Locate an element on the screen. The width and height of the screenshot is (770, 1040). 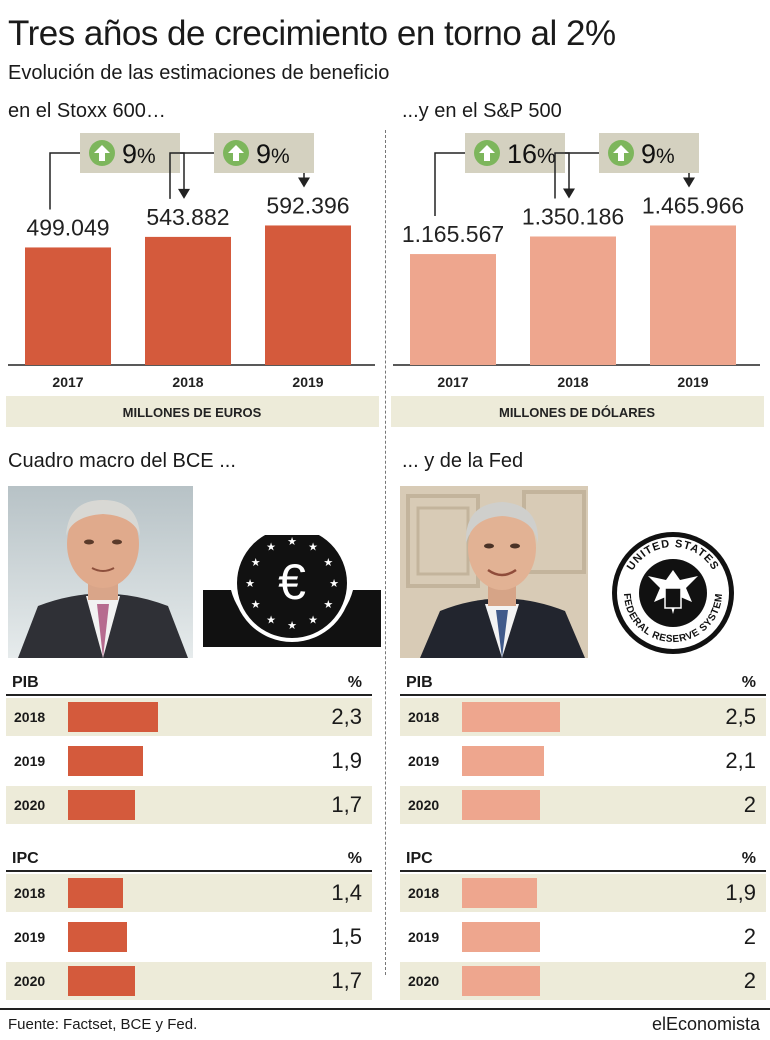
euro-emblem-icon: ★ ★ ★ ★ ★ ★ ★ ★ ★ ★ ★ ★ € is located at coordinates (293, 587).